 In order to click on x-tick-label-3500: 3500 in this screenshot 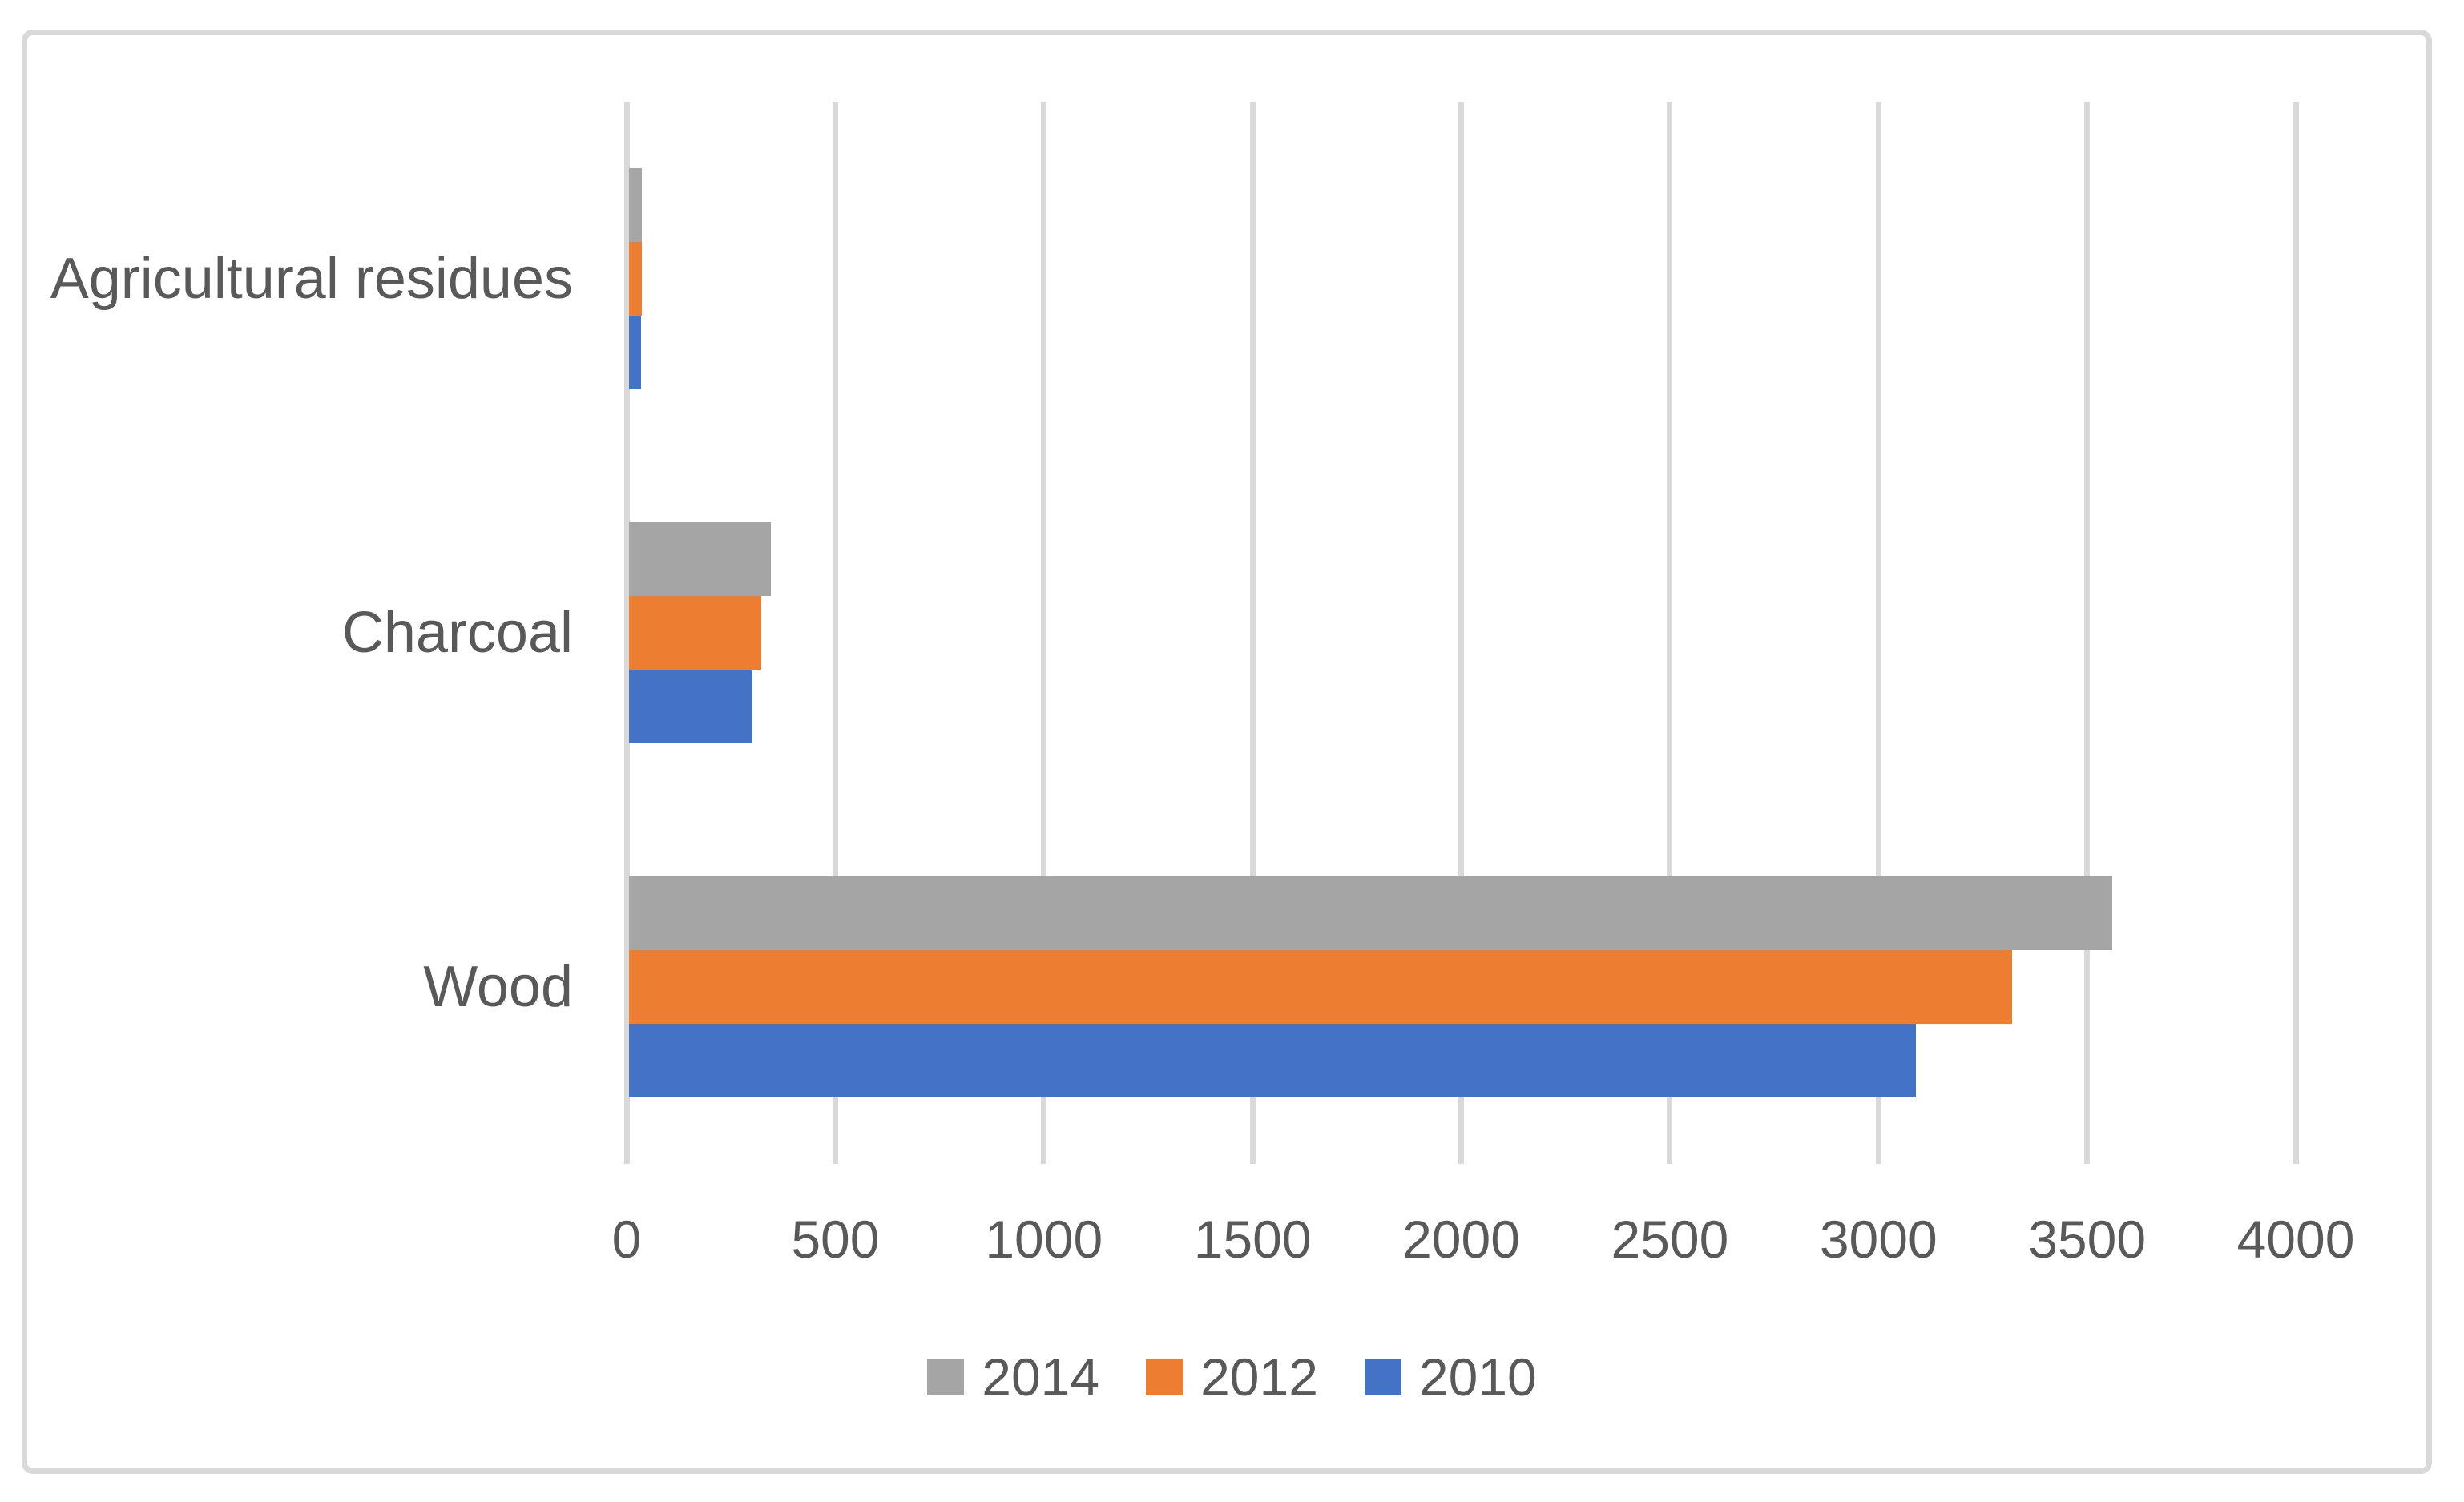, I will do `click(2087, 1240)`.